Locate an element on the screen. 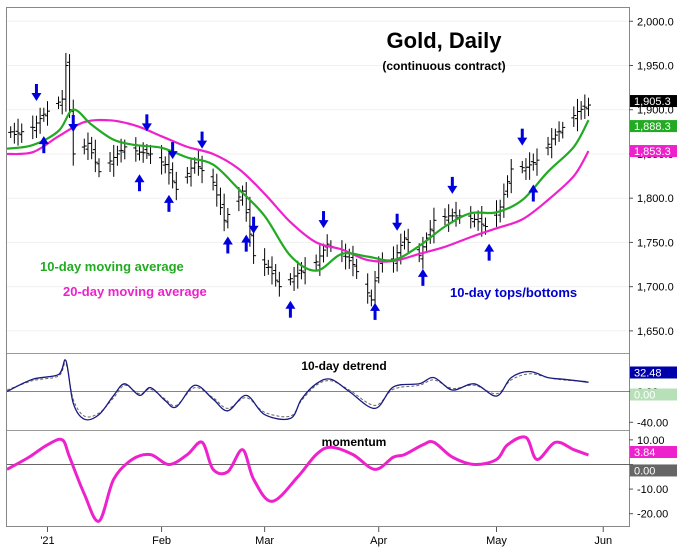  detrend-pane: 0.00-40.00 32.480.00 10-day detrend is located at coordinates (342, 394).